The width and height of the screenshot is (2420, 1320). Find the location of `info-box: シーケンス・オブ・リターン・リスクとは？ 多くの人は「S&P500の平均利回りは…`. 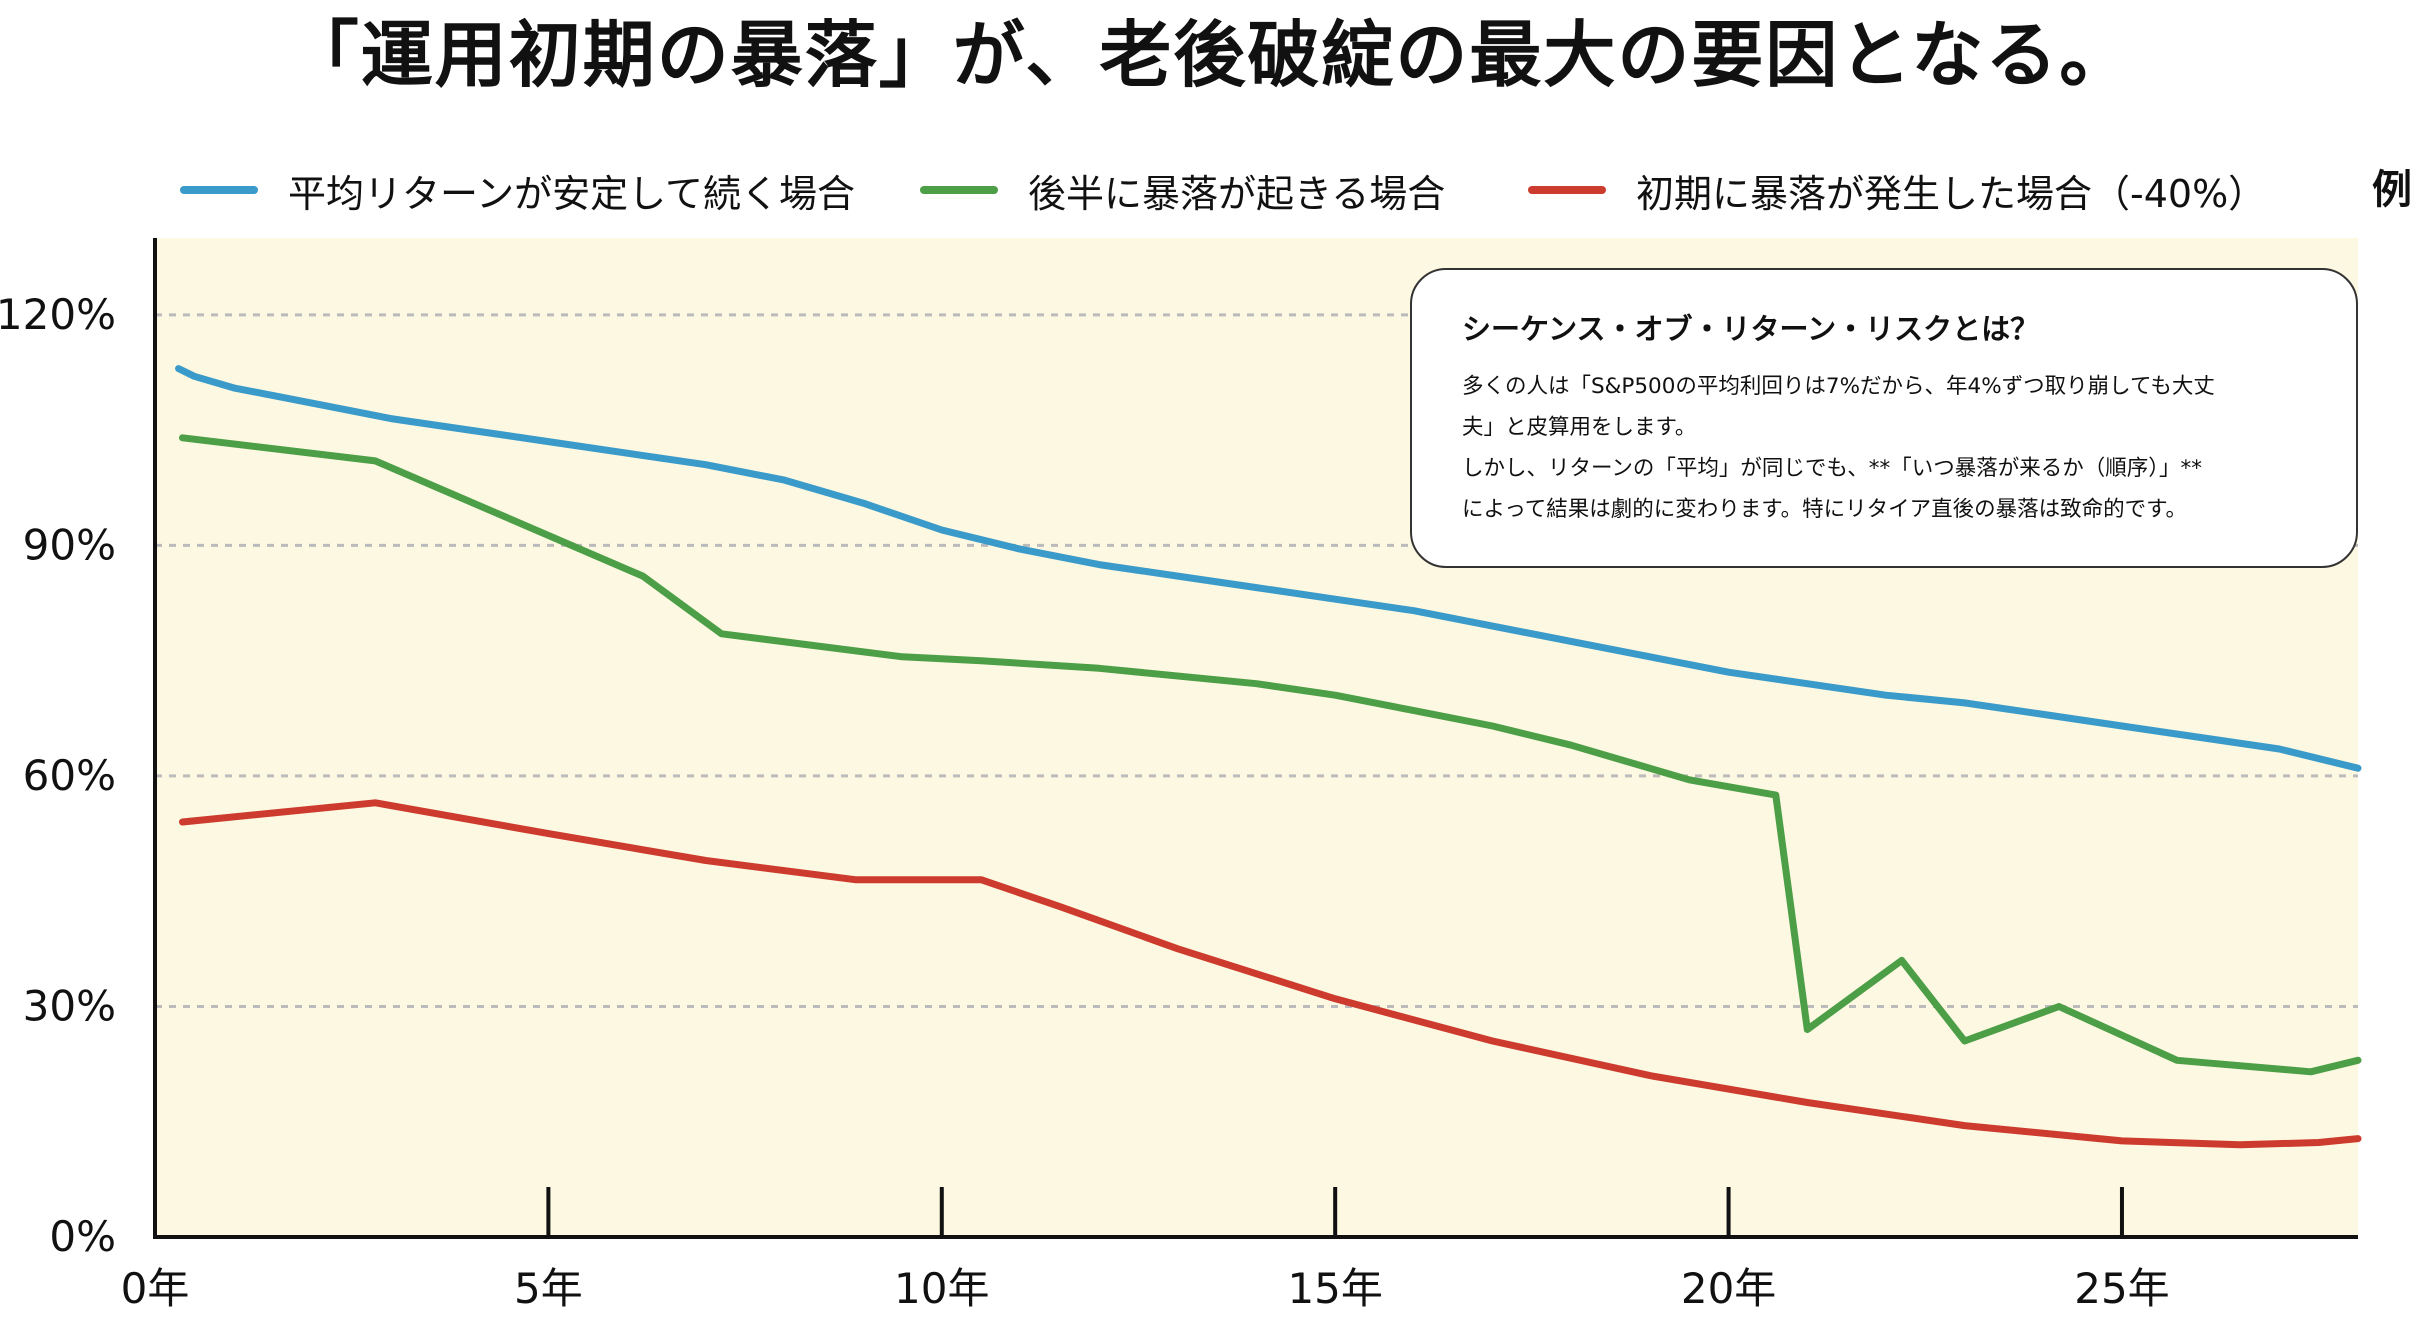

info-box: シーケンス・オブ・リターン・リスクとは？ 多くの人は「S&P500の平均利回りは… is located at coordinates (1884, 418).